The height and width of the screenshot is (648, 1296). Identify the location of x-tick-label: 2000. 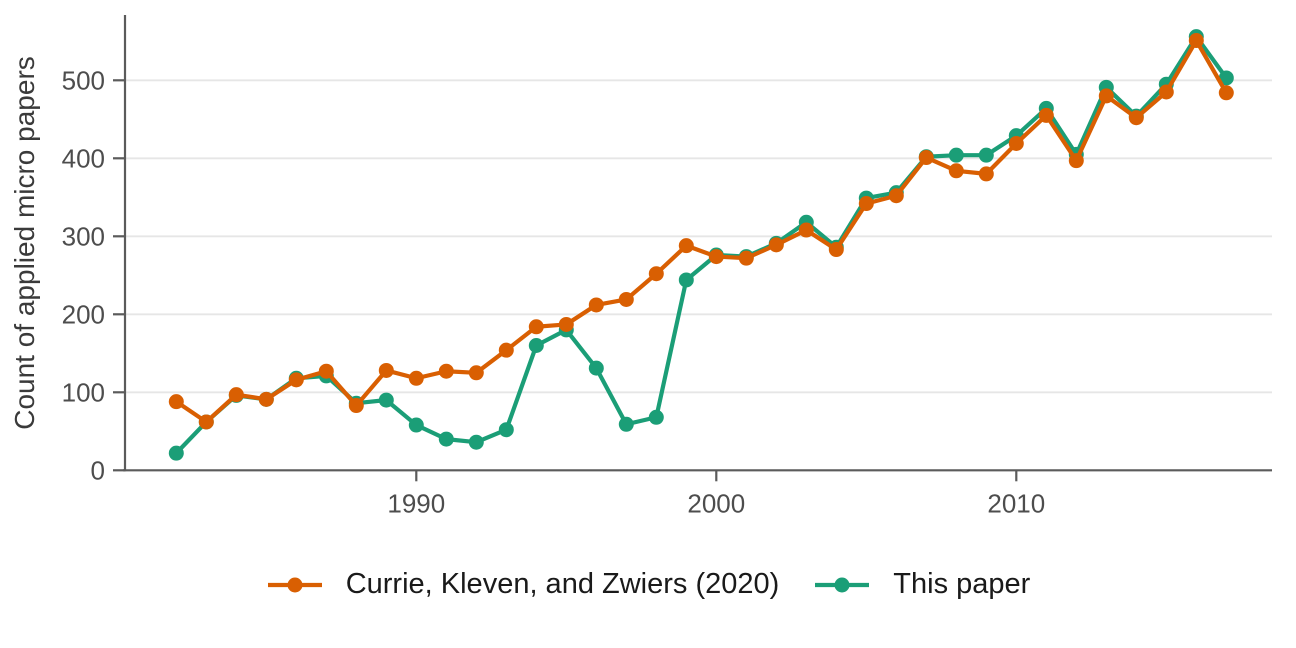
(716, 503).